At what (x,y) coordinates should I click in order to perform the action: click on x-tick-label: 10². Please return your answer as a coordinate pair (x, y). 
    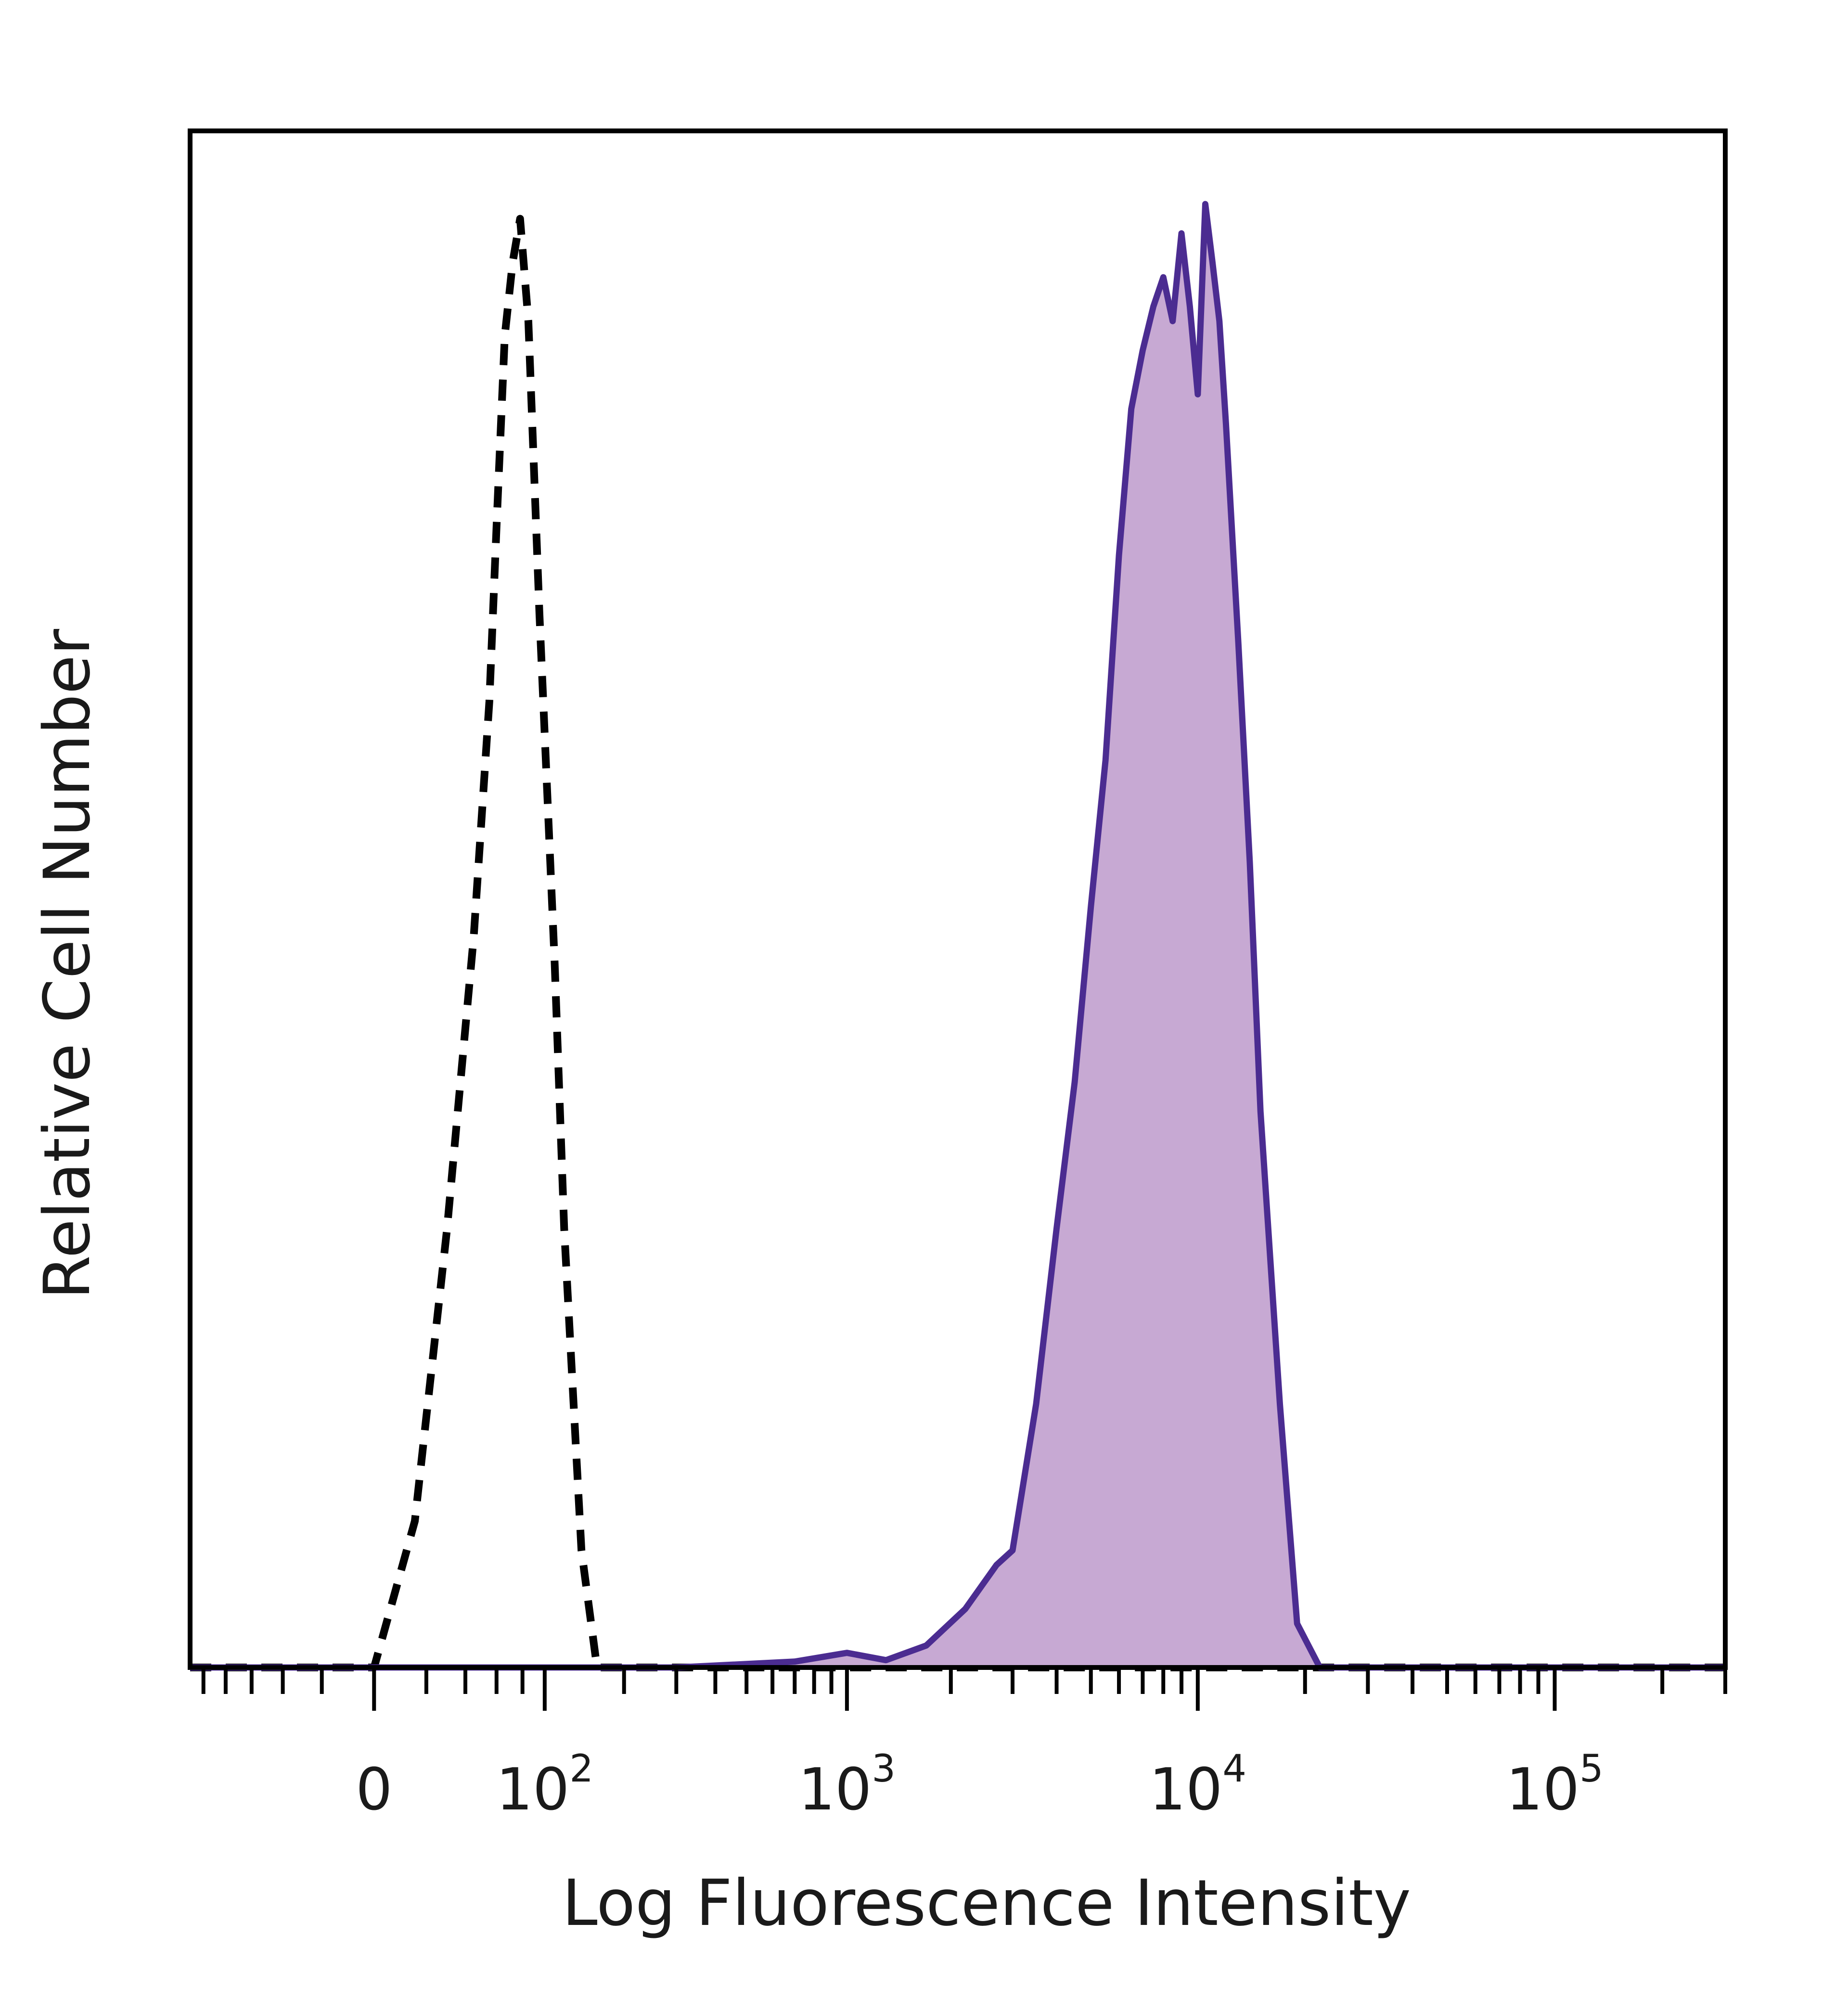
    Looking at the image, I should click on (544, 1785).